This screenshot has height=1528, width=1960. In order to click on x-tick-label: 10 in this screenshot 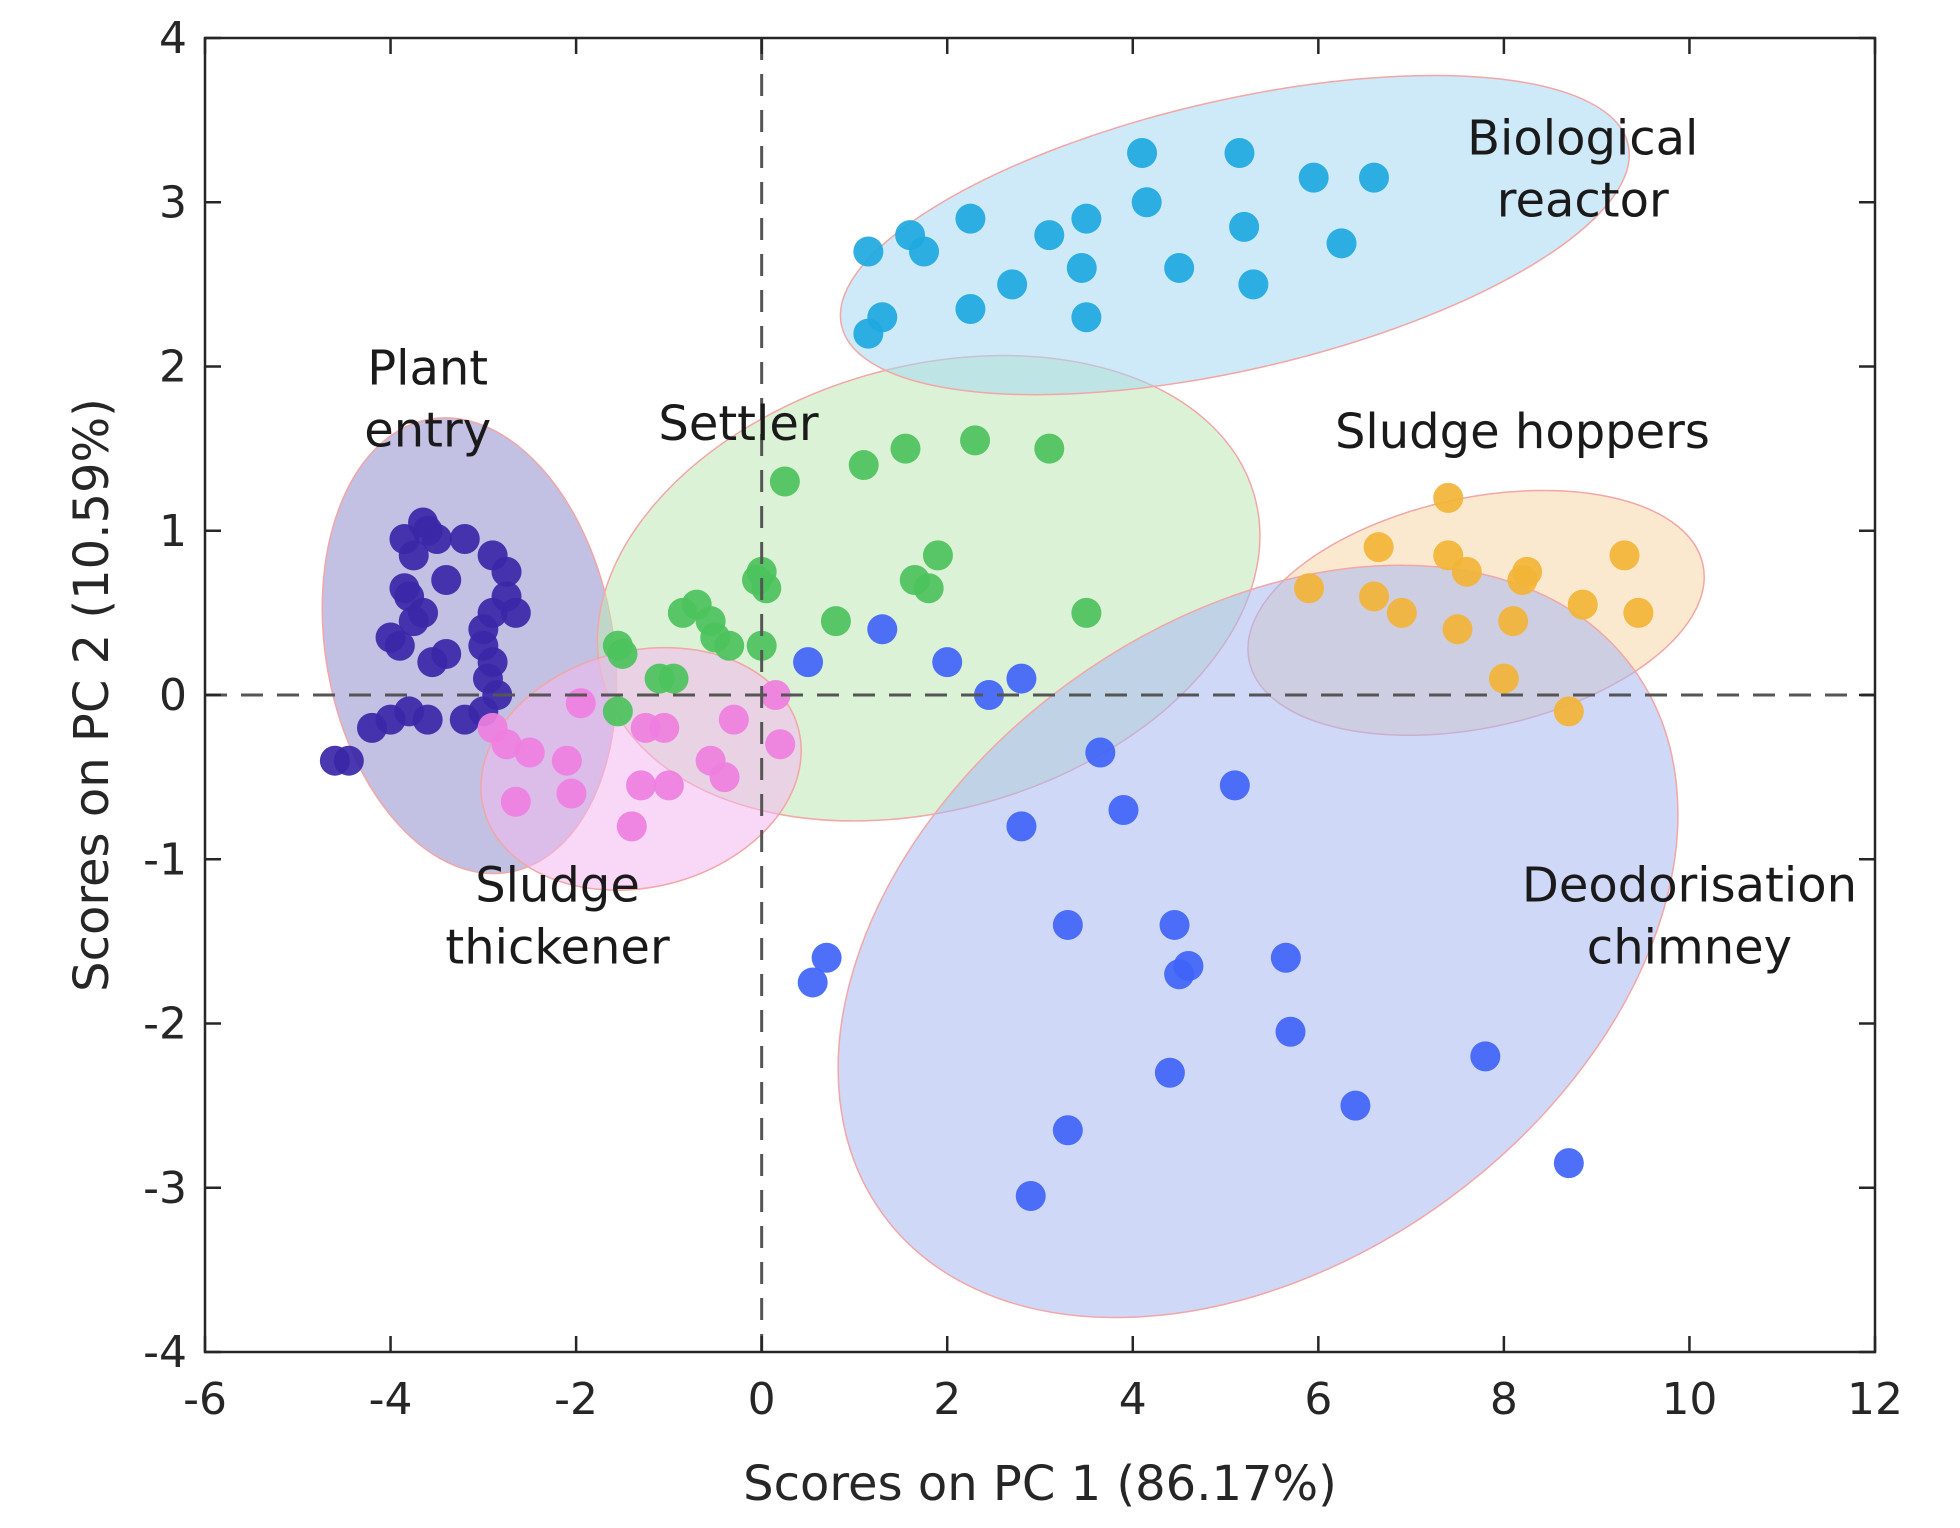, I will do `click(1689, 1399)`.